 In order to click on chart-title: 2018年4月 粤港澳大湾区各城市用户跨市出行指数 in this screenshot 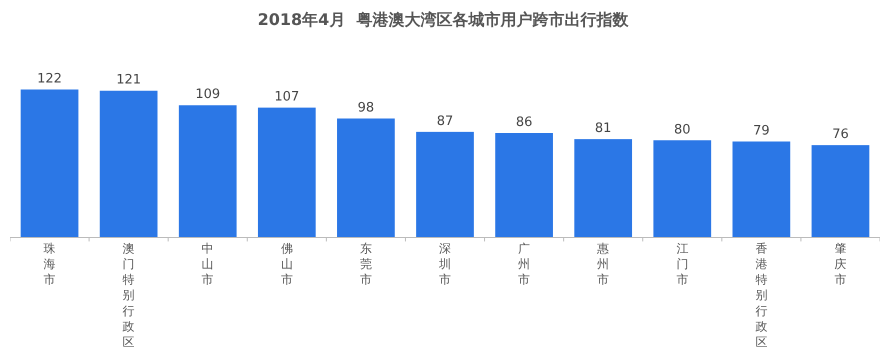, I will do `click(444, 20)`.